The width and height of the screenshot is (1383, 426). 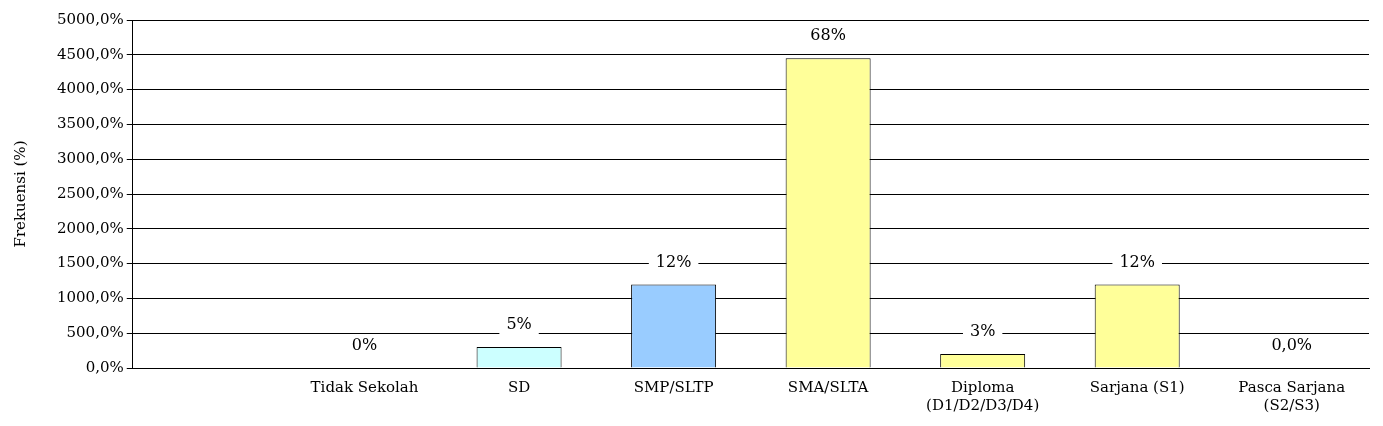 I want to click on annotation: 0%, so click(x=364, y=345).